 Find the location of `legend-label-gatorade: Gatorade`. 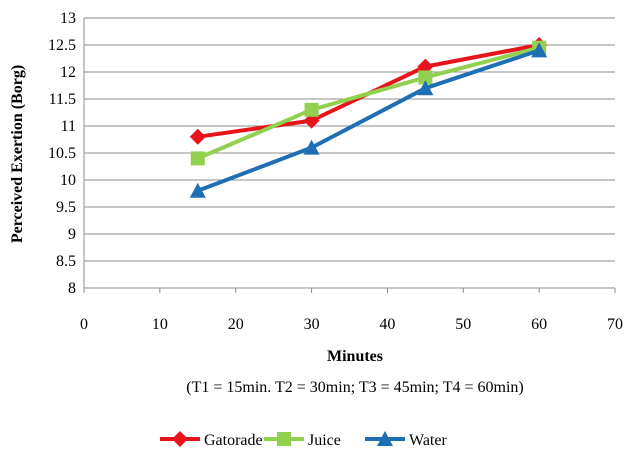

legend-label-gatorade: Gatorade is located at coordinates (233, 440).